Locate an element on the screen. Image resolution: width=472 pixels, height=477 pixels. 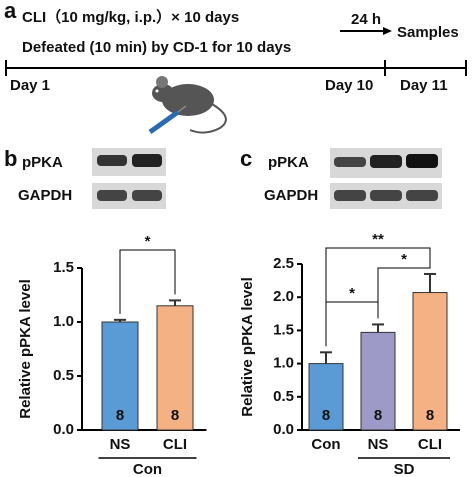
blot-images is located at coordinates (267, 178).